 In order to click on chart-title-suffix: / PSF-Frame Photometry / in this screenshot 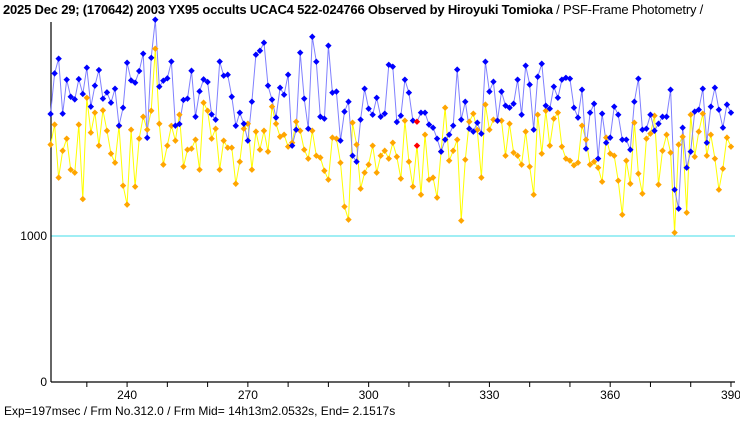, I will do `click(628, 9)`.